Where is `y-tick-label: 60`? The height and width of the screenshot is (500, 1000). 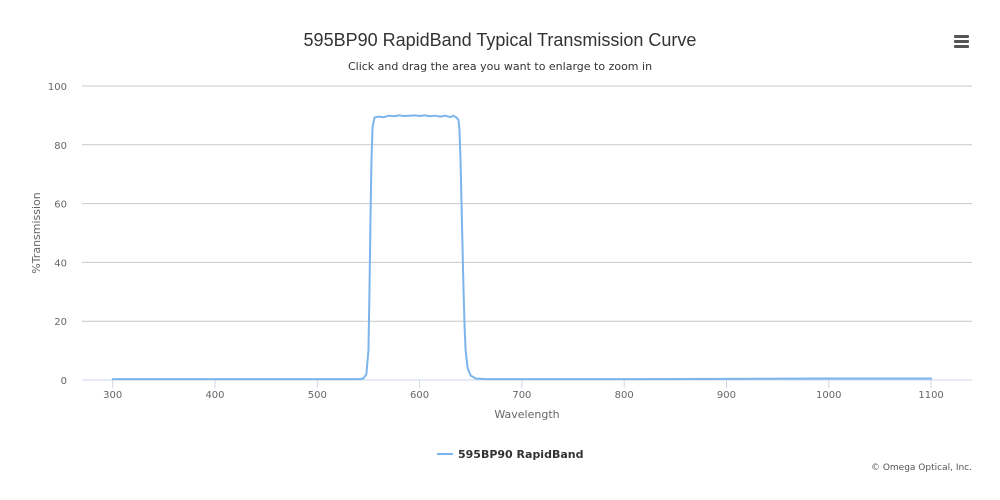 y-tick-label: 60 is located at coordinates (60, 205).